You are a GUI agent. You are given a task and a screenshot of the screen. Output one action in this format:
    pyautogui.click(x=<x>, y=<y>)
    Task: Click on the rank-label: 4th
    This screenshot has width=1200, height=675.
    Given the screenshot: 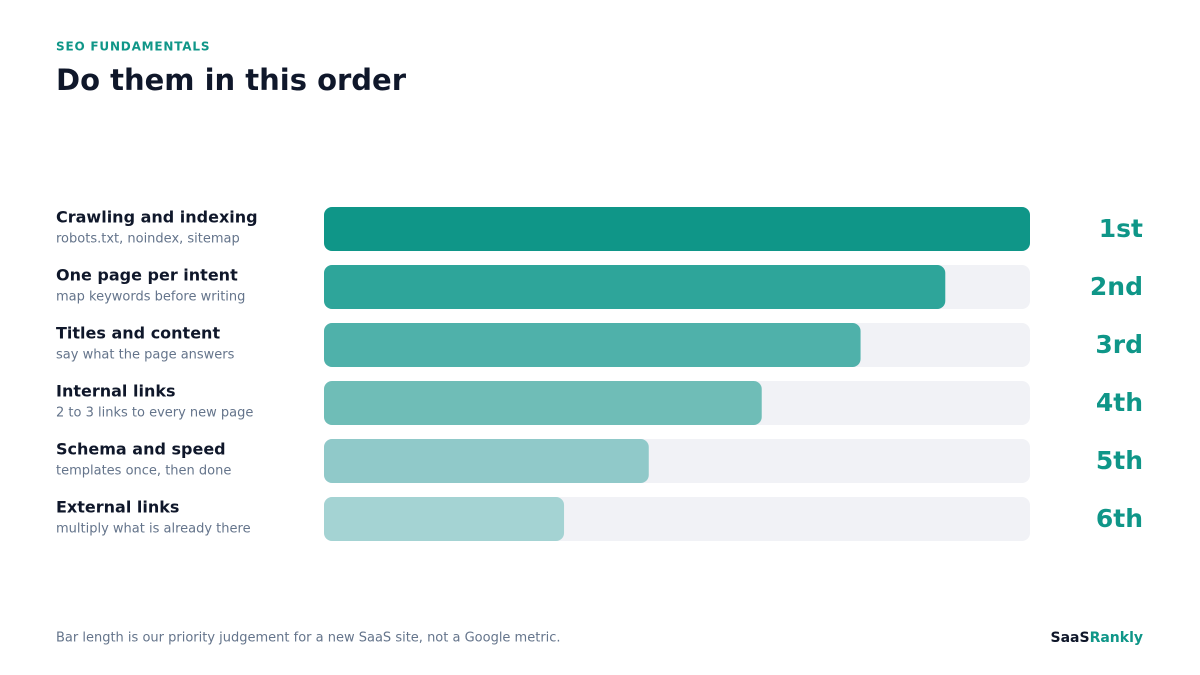 What is the action you would take?
    pyautogui.click(x=1119, y=402)
    